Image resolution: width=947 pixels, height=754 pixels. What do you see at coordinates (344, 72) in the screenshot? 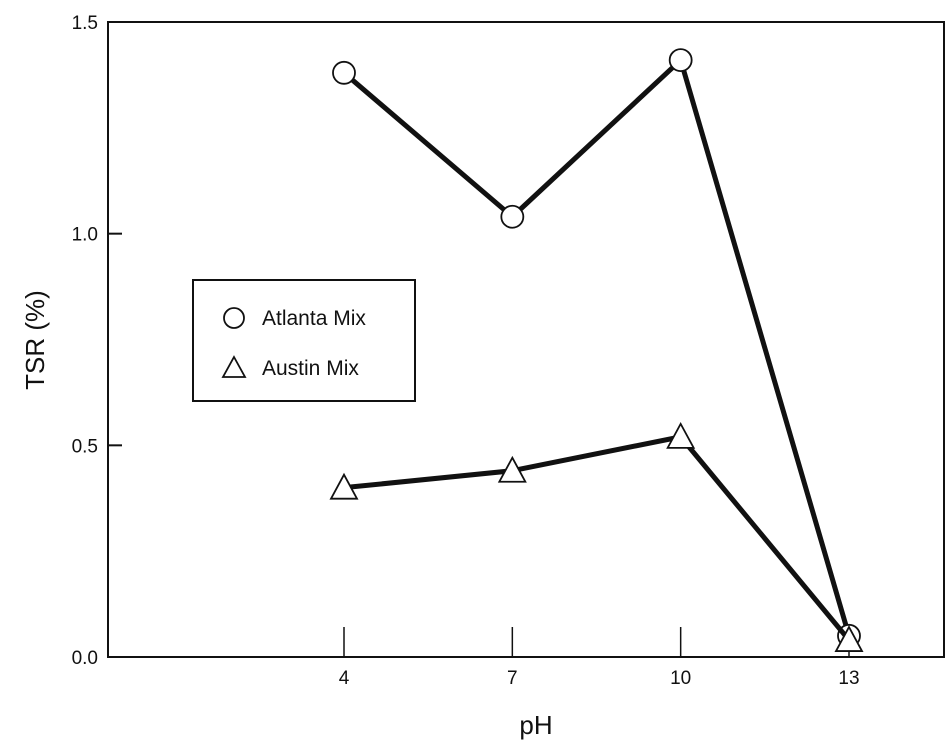
I see `data-point-atlanta-mix-ph4` at bounding box center [344, 72].